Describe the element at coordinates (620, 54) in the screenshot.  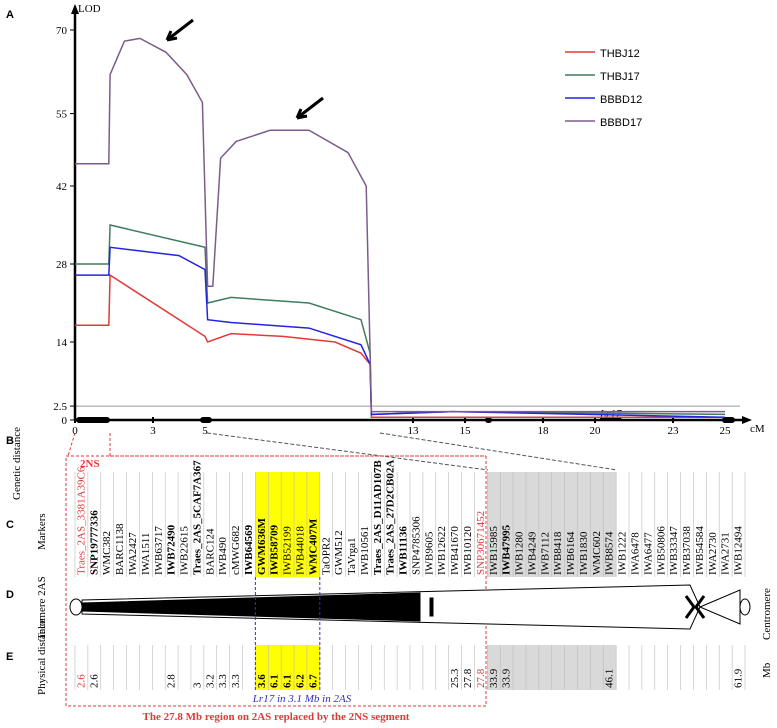
I see `legend-label: THBJ12` at that location.